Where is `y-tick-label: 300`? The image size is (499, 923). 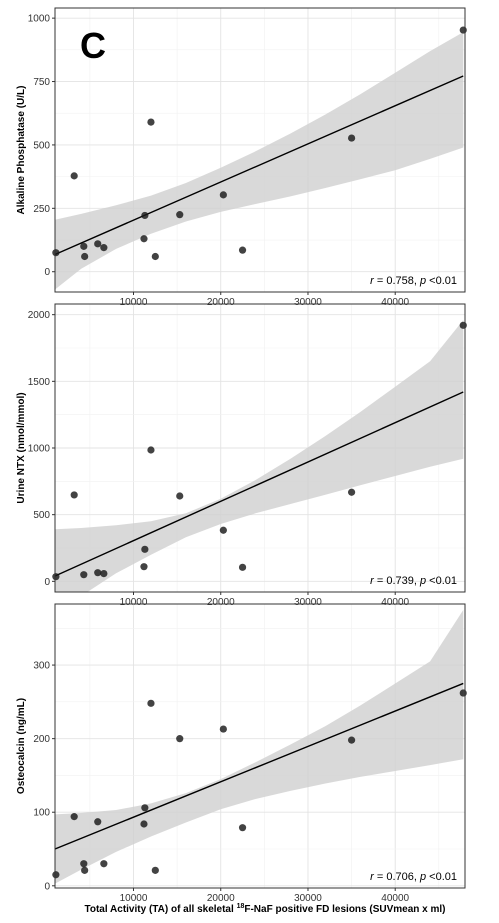 y-tick-label: 300 is located at coordinates (41, 666).